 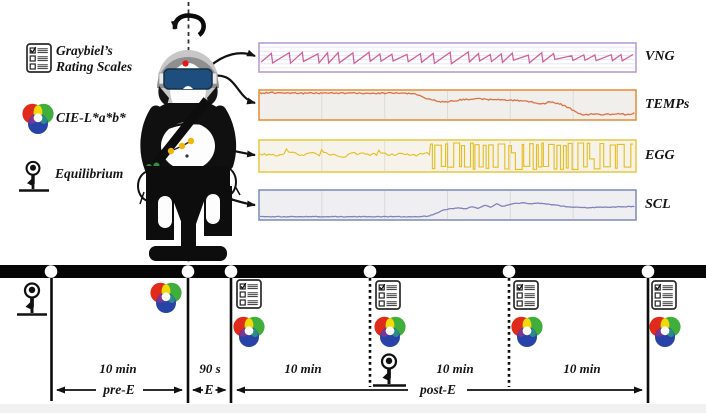 What do you see at coordinates (118, 368) in the screenshot?
I see `duration-pre-e: 10 min` at bounding box center [118, 368].